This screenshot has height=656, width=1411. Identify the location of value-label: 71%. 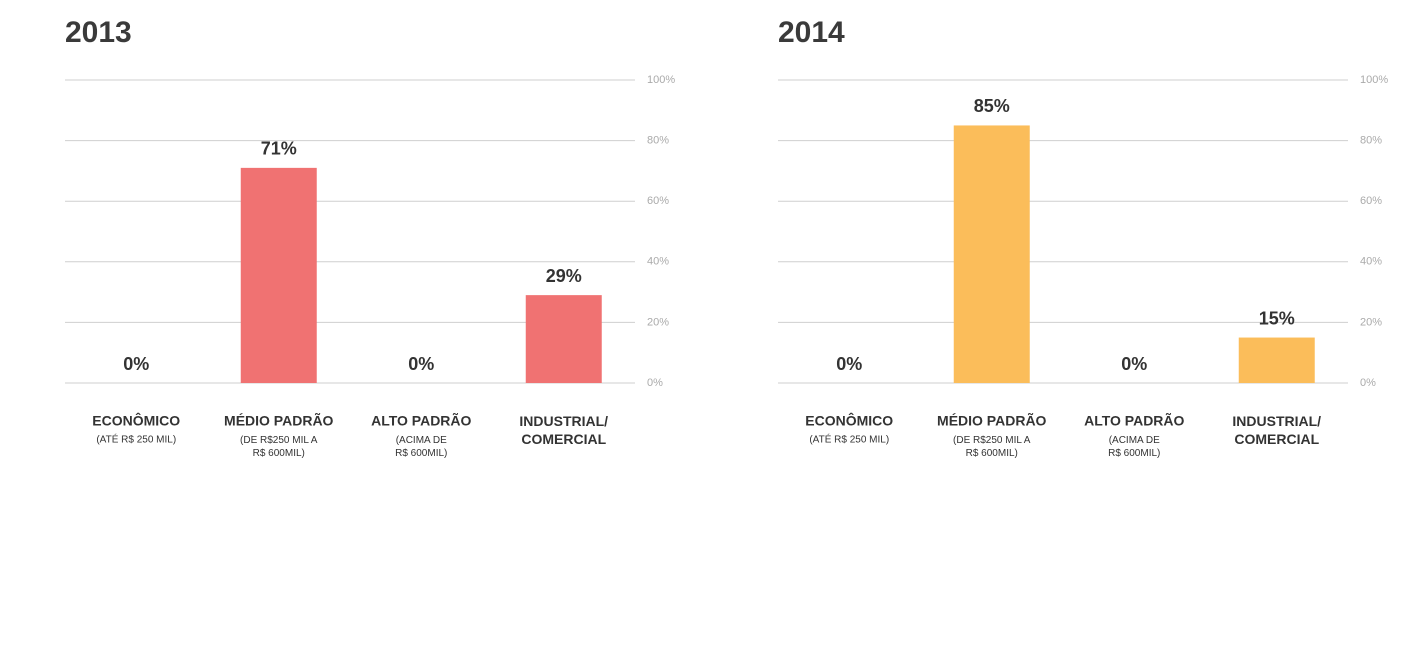
(279, 149).